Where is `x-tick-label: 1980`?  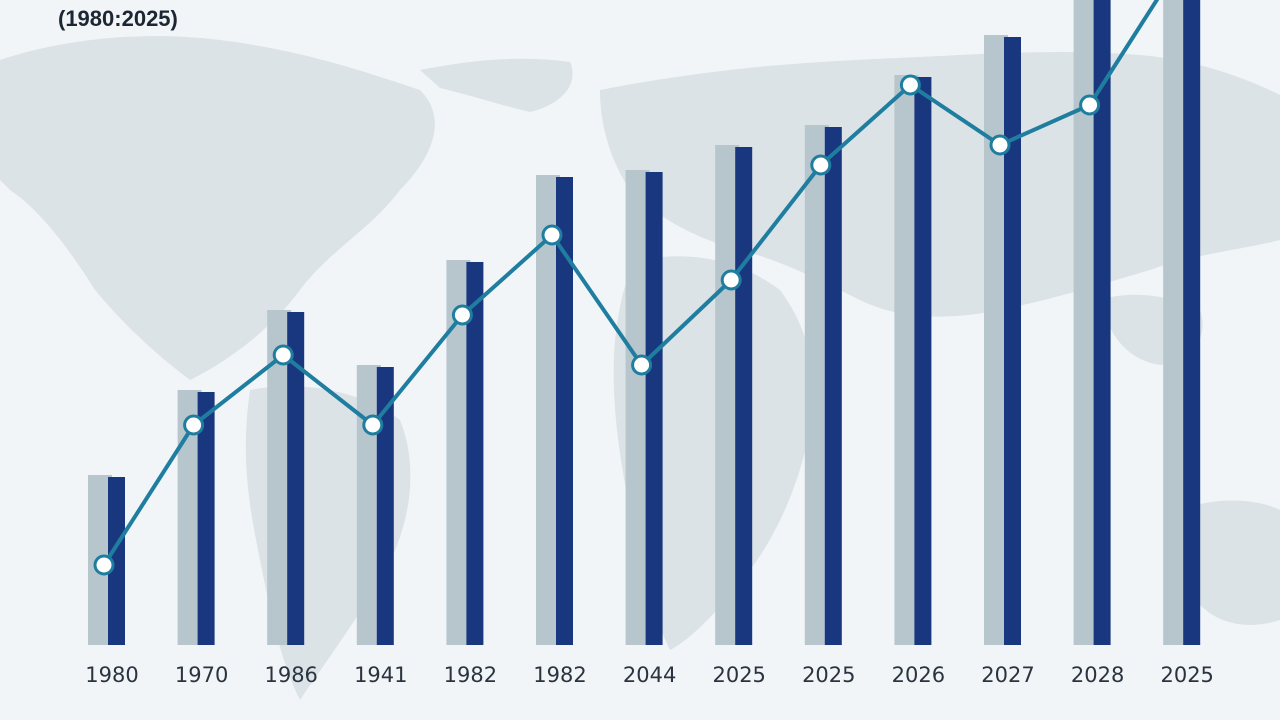
x-tick-label: 1980 is located at coordinates (111, 675).